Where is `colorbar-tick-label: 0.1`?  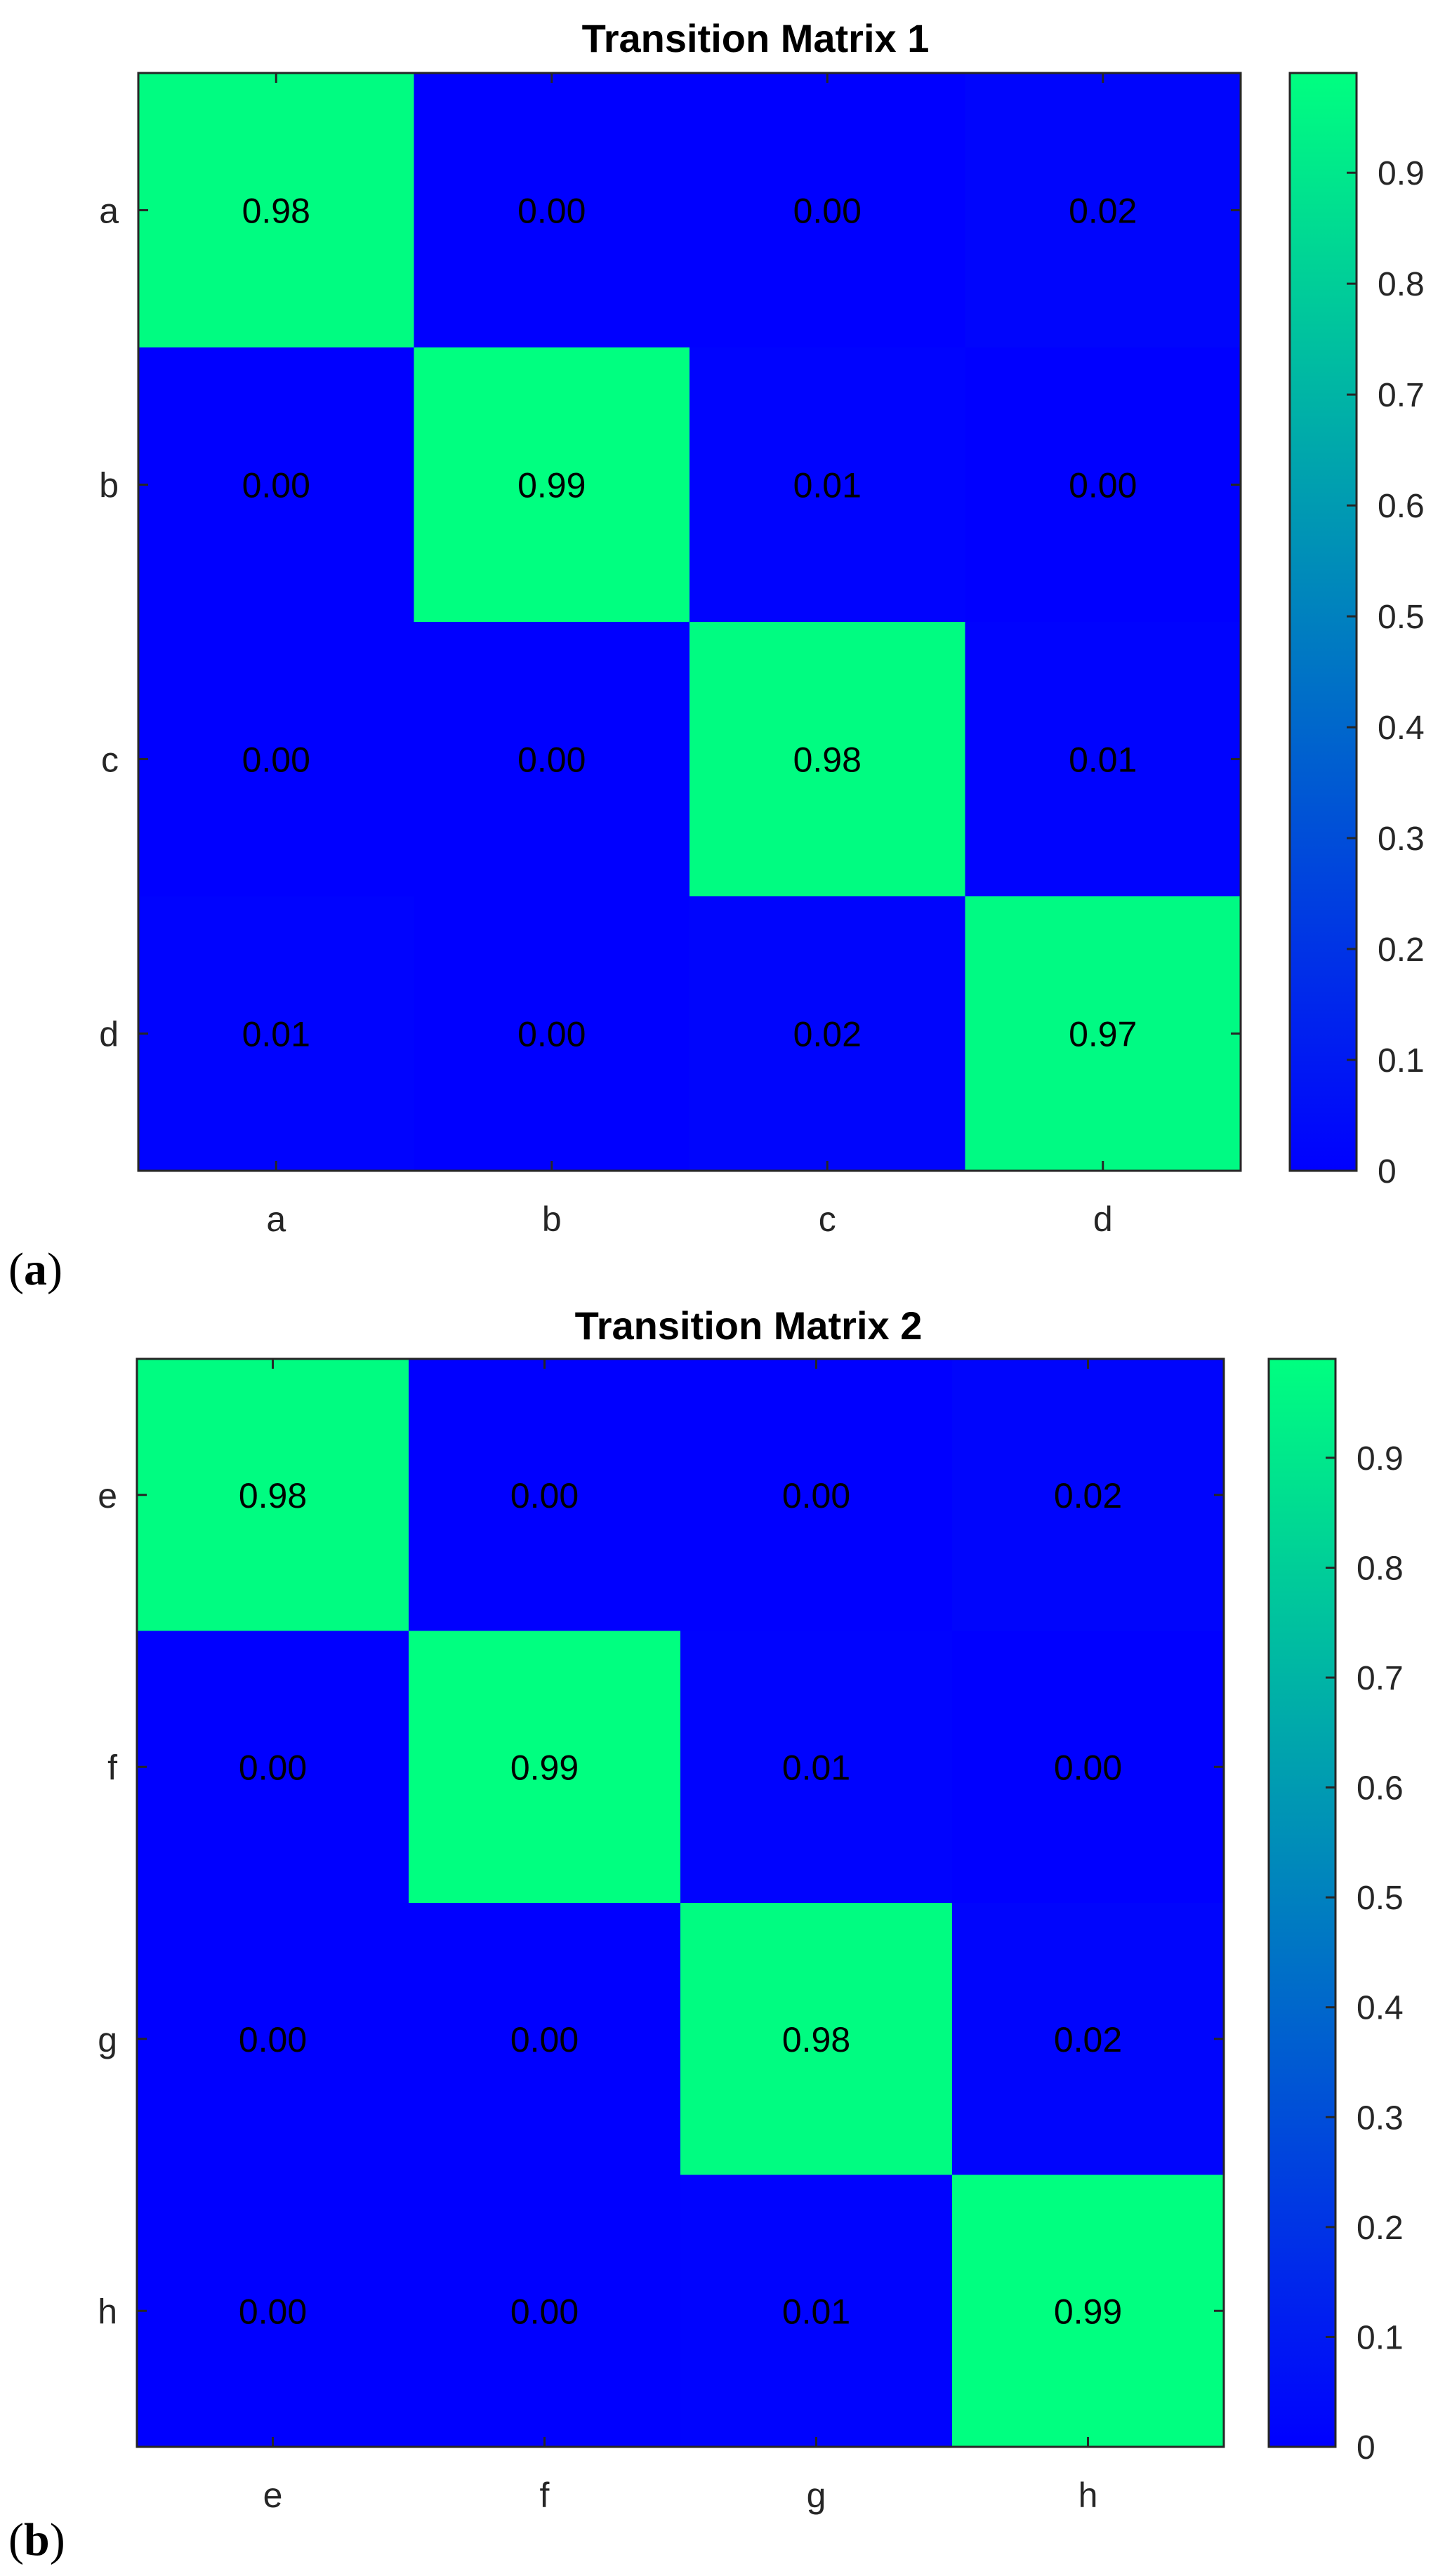
colorbar-tick-label: 0.1 is located at coordinates (1402, 1061).